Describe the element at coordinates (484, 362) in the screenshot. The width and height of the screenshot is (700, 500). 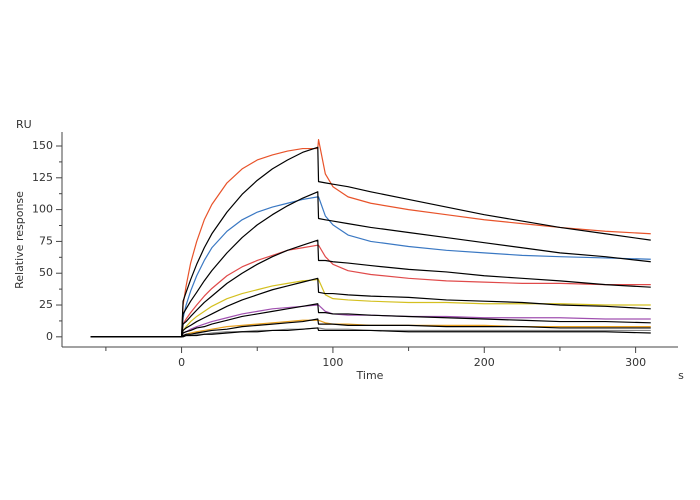
I see `x-tick-label: 200` at that location.